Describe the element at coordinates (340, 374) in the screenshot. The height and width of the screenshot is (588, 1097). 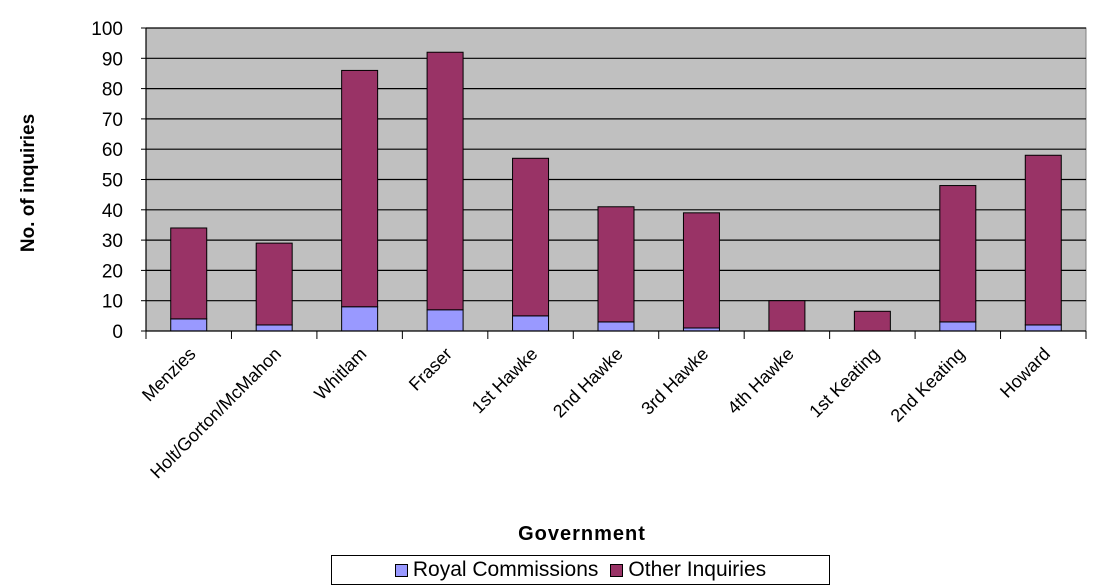
I see `x-tick-label: Whitlam` at that location.